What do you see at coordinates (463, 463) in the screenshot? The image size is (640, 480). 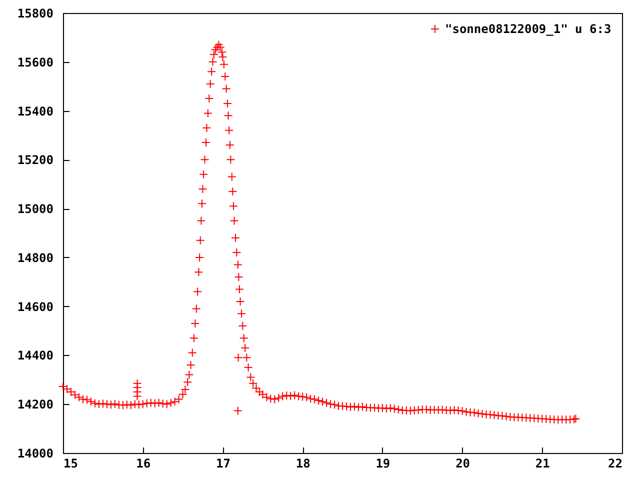 I see `x-tick-label: 20` at bounding box center [463, 463].